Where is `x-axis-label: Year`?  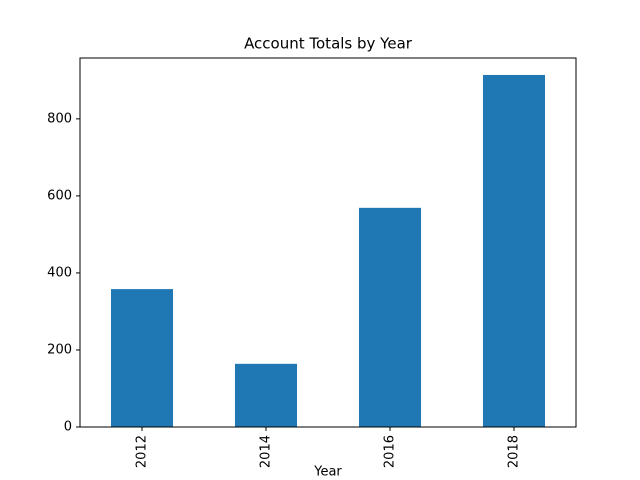 x-axis-label: Year is located at coordinates (327, 472).